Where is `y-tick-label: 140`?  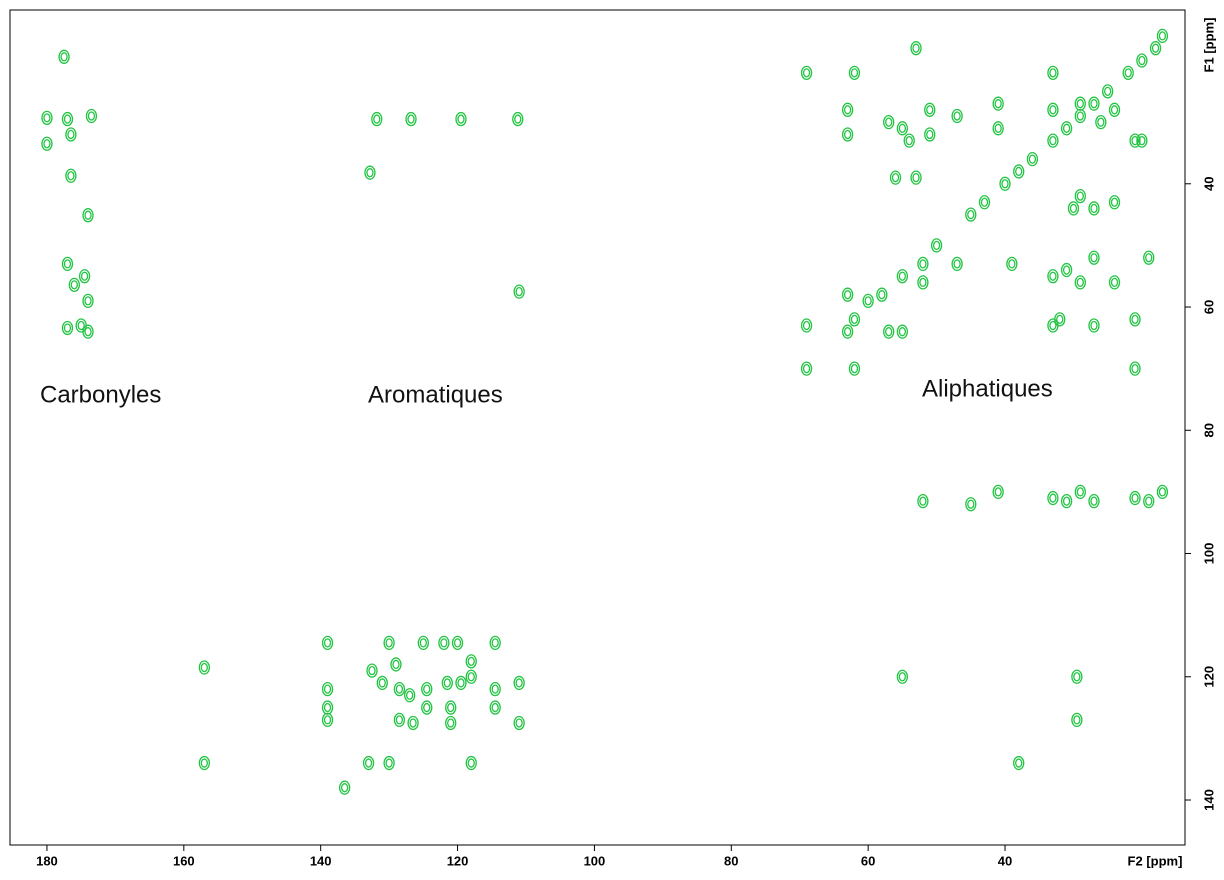
y-tick-label: 140 is located at coordinates (1208, 800).